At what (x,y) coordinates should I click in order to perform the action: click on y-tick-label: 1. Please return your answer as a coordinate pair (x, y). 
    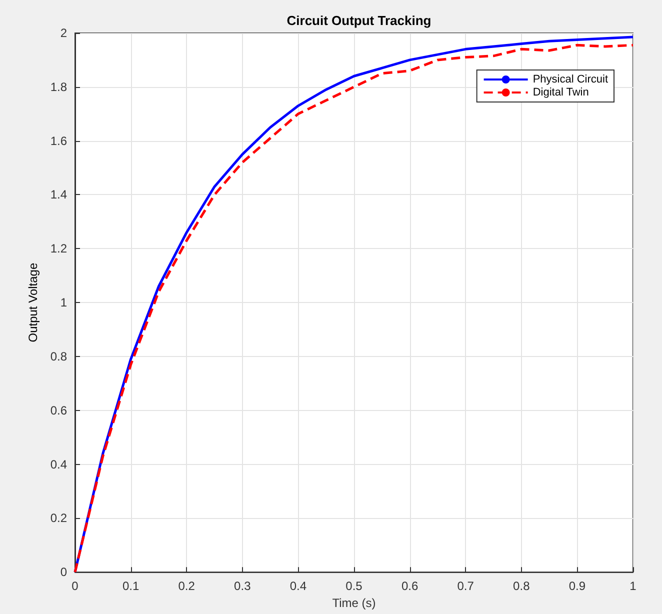
    Looking at the image, I should click on (64, 303).